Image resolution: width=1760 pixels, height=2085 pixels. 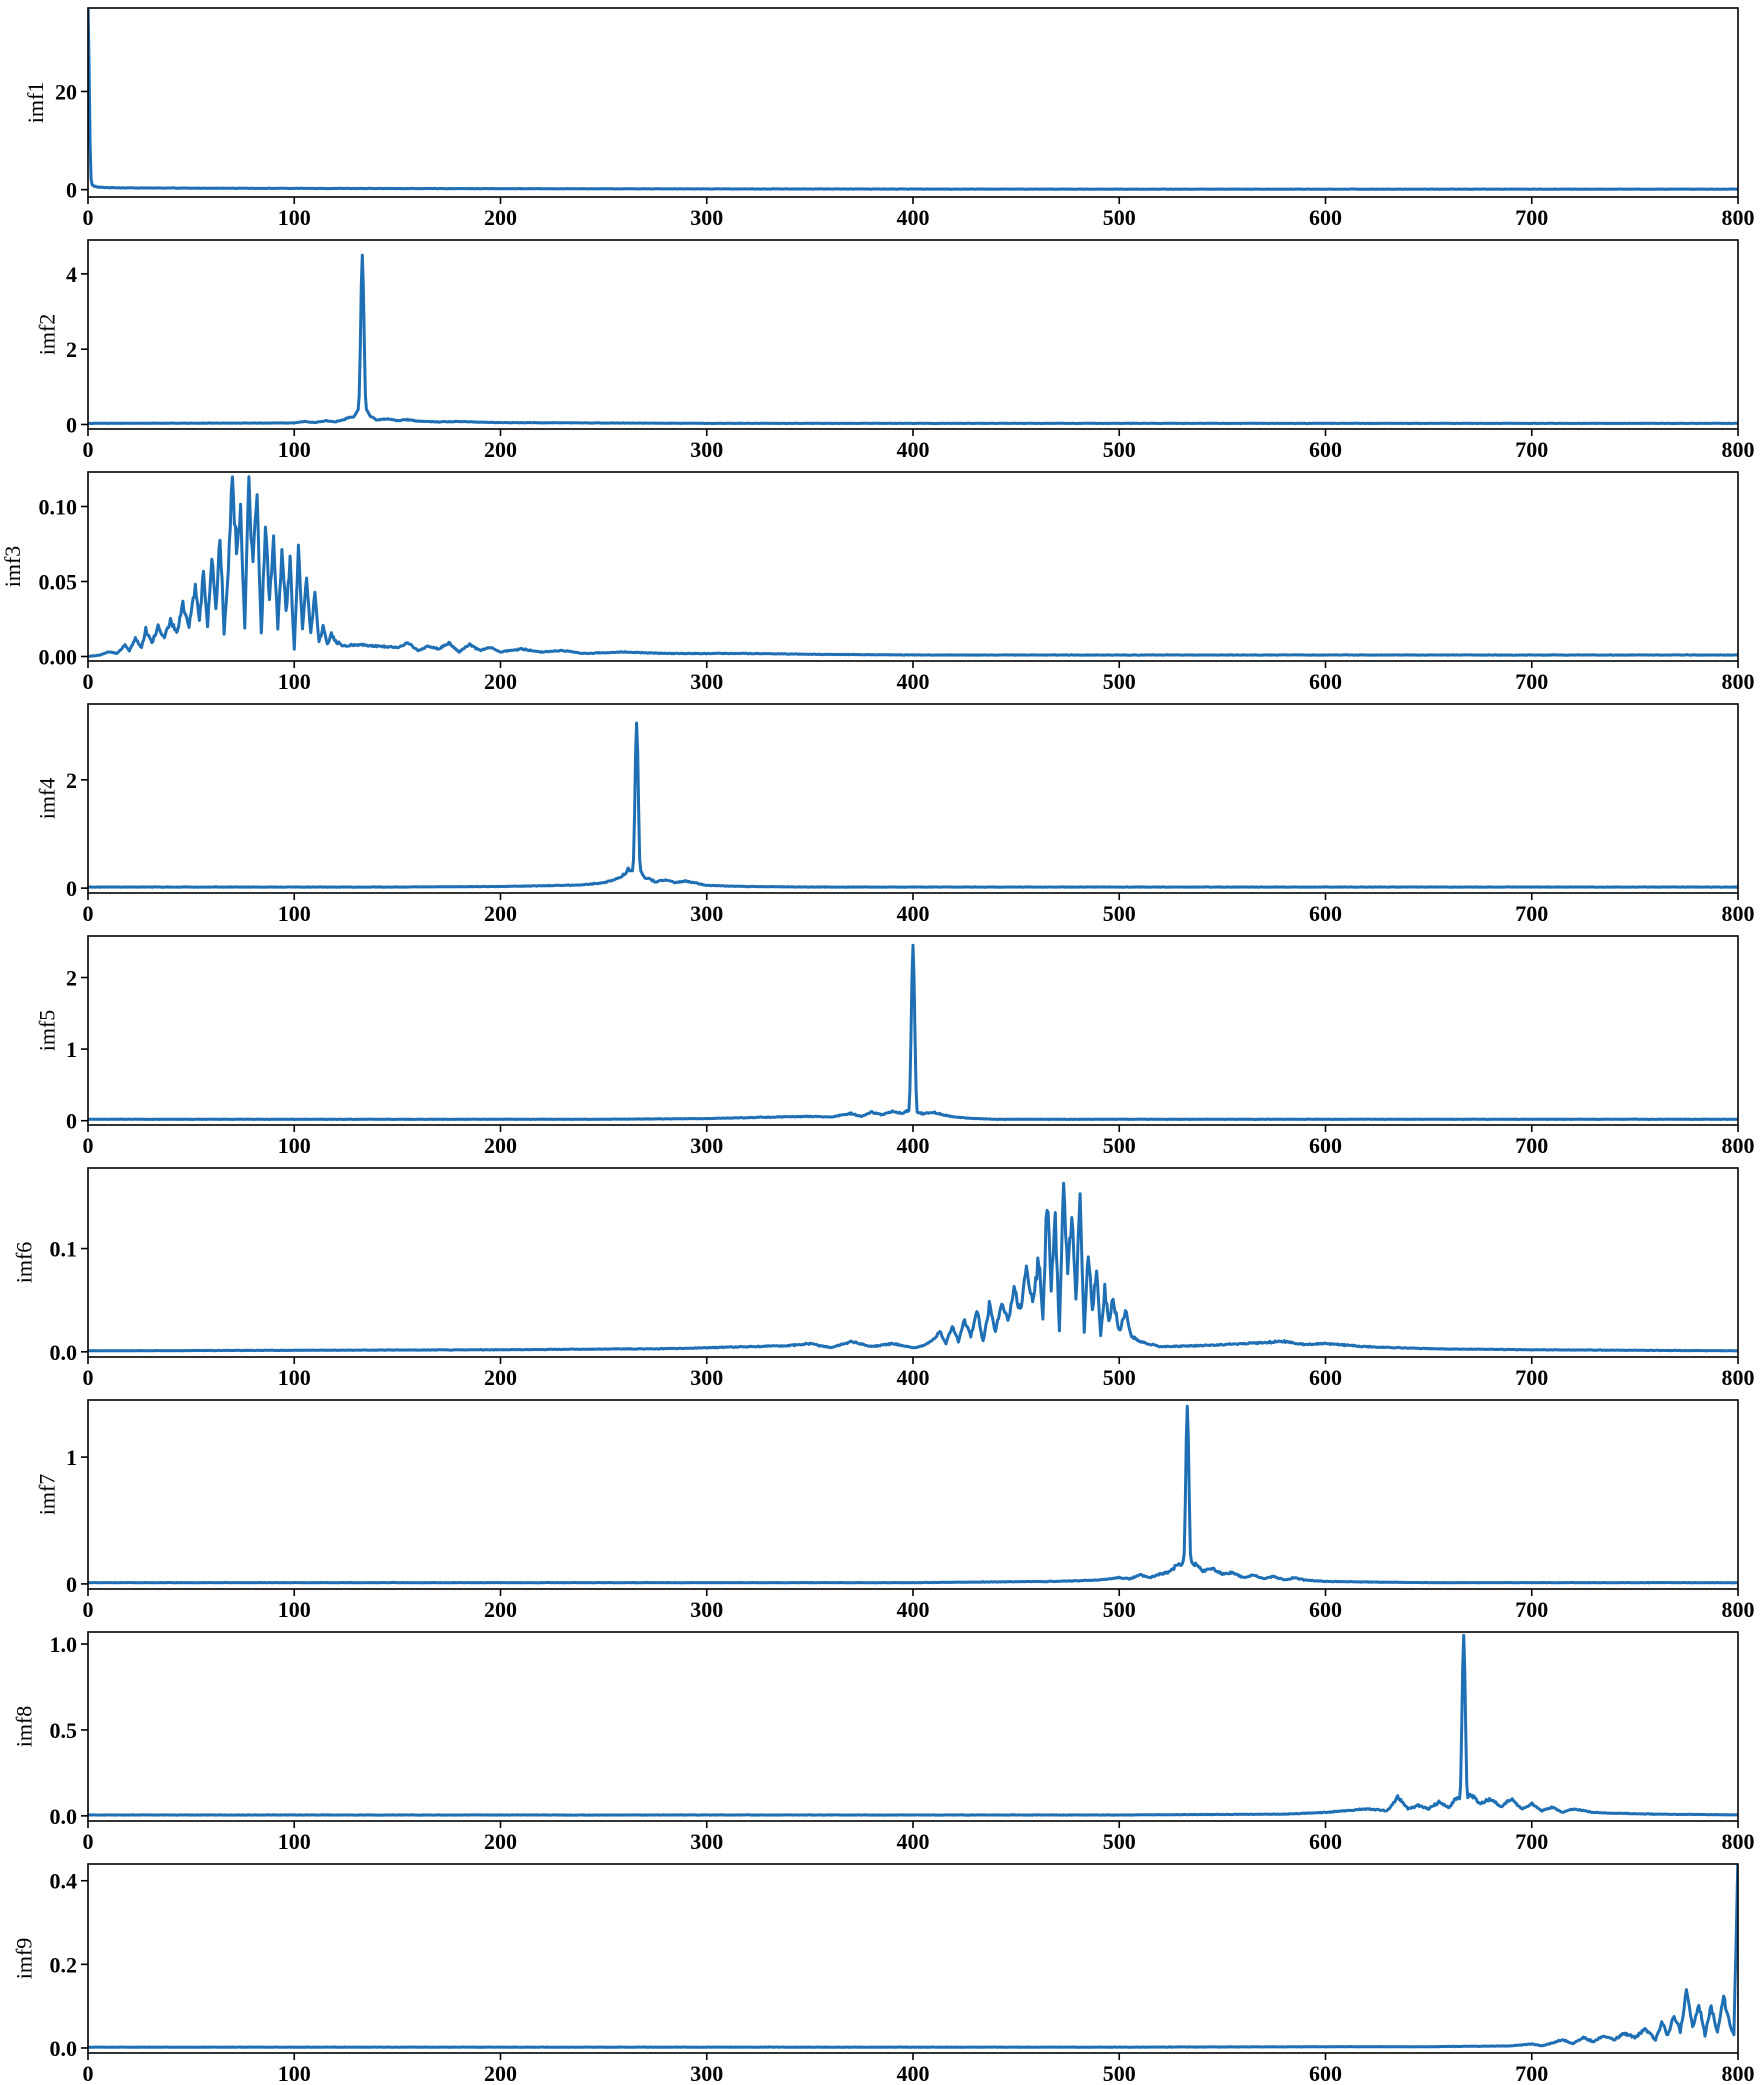 I want to click on plot-frame-imf1, so click(x=913, y=102).